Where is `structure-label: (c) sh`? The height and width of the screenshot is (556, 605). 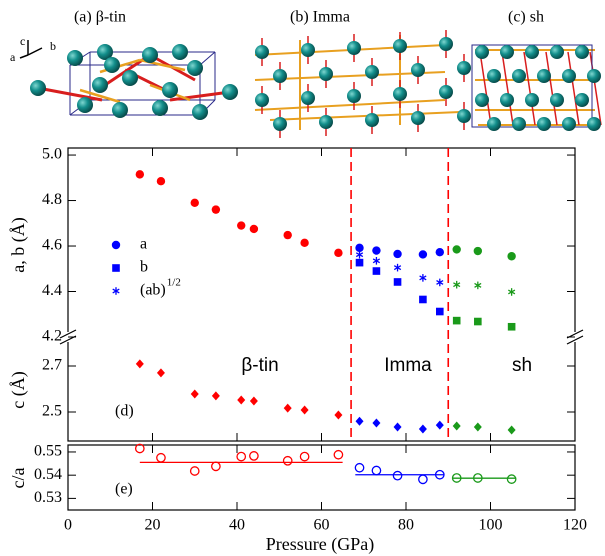 structure-label: (c) sh is located at coordinates (526, 17).